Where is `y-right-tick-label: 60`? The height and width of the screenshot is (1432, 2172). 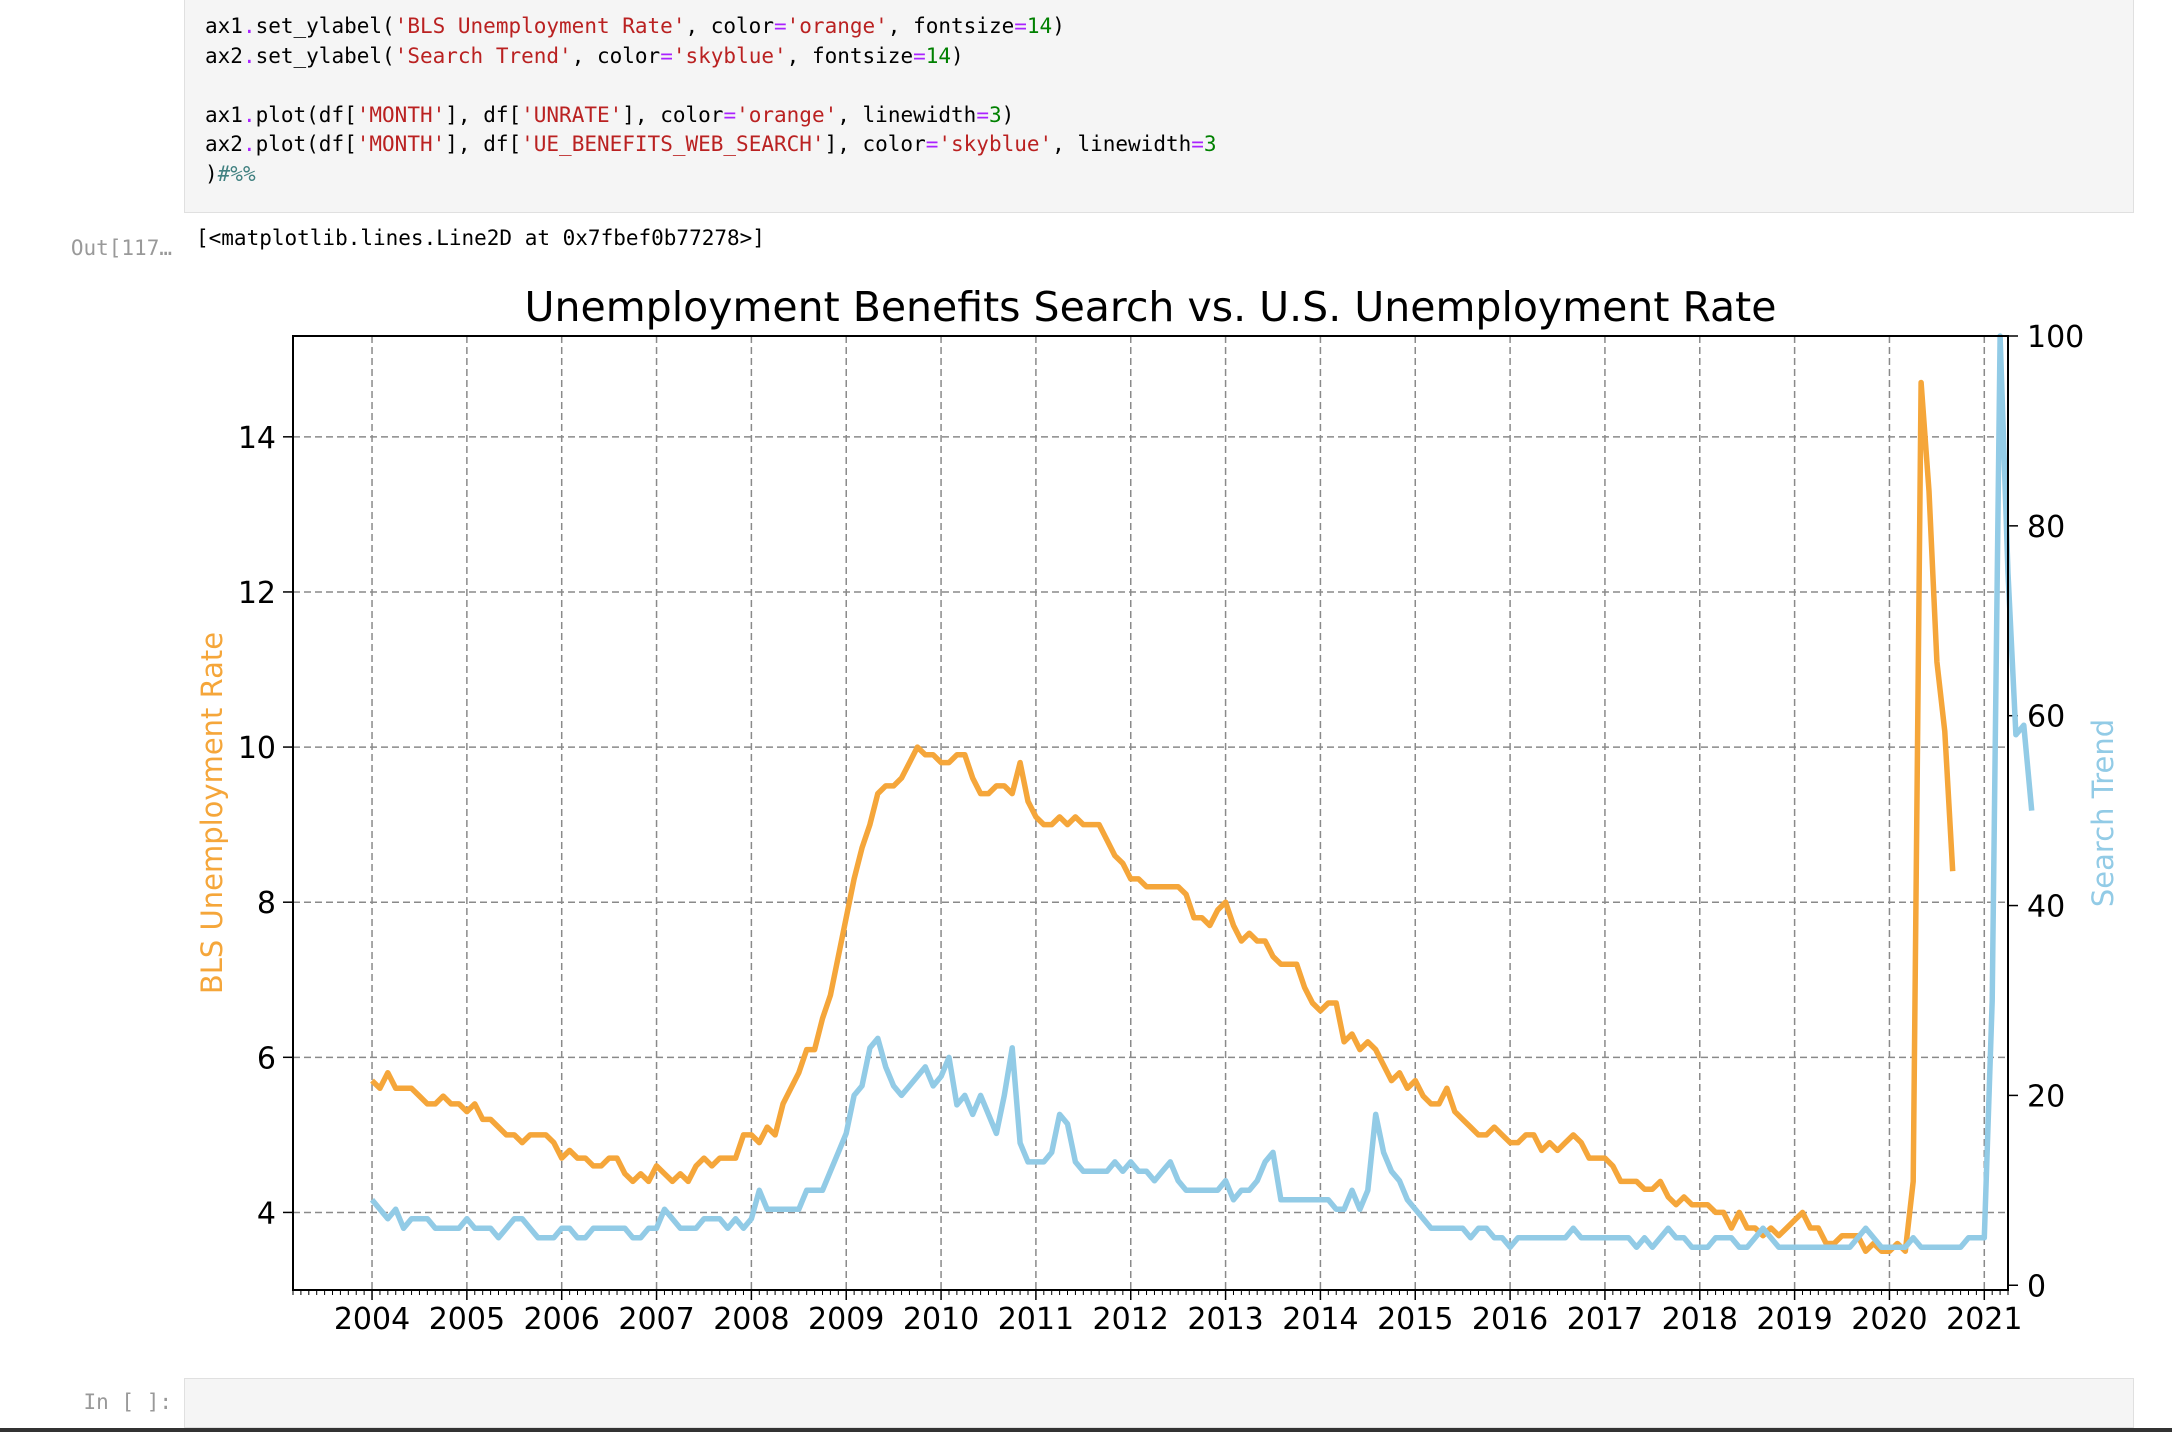
y-right-tick-label: 60 is located at coordinates (2046, 717).